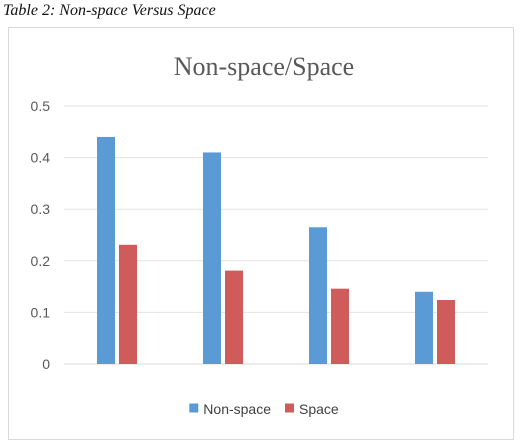 The image size is (528, 446). Describe the element at coordinates (46, 364) in the screenshot. I see `y-tick-label: 0` at that location.